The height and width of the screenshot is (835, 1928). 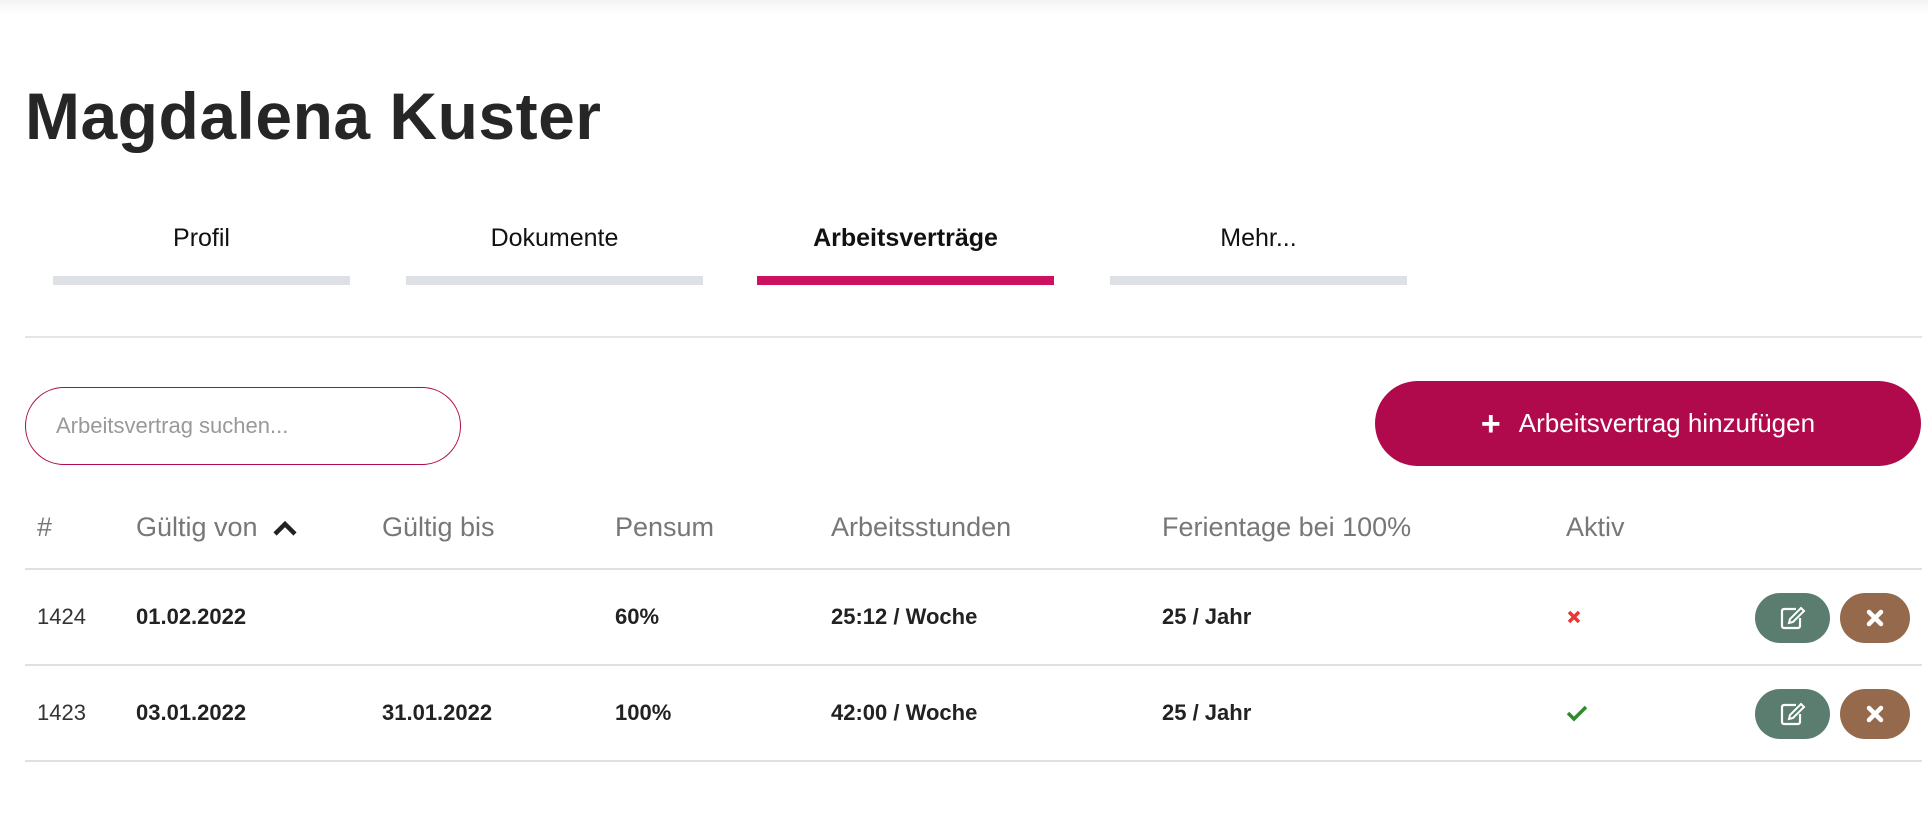 I want to click on chevron-up-icon, so click(x=284, y=528).